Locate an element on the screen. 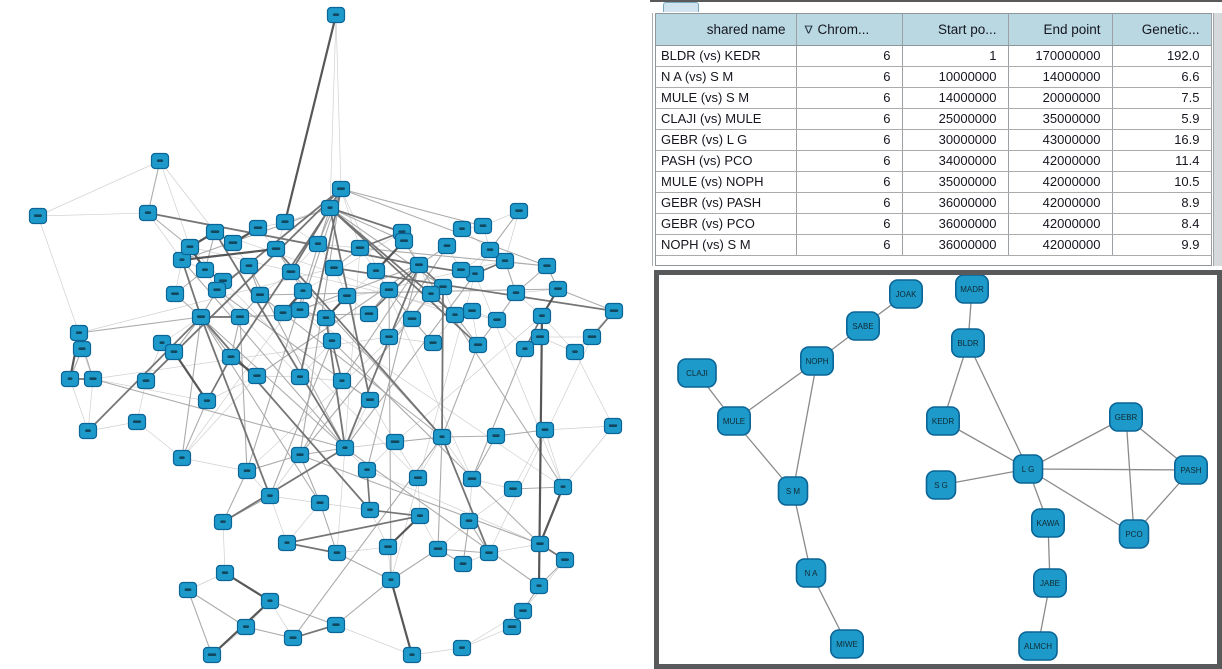  subnetwork-node: BLDR is located at coordinates (967, 343).